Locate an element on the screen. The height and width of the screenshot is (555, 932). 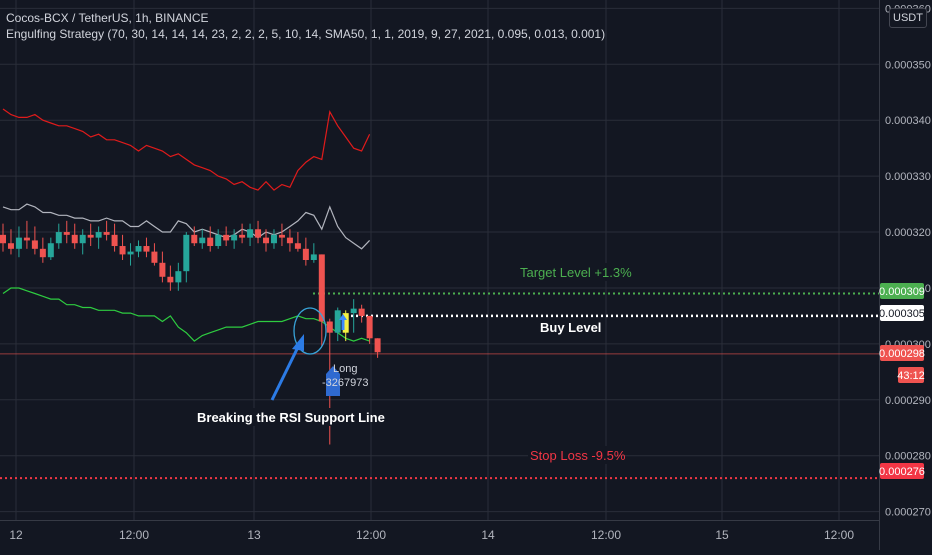
band-upper-line is located at coordinates (186, 149).